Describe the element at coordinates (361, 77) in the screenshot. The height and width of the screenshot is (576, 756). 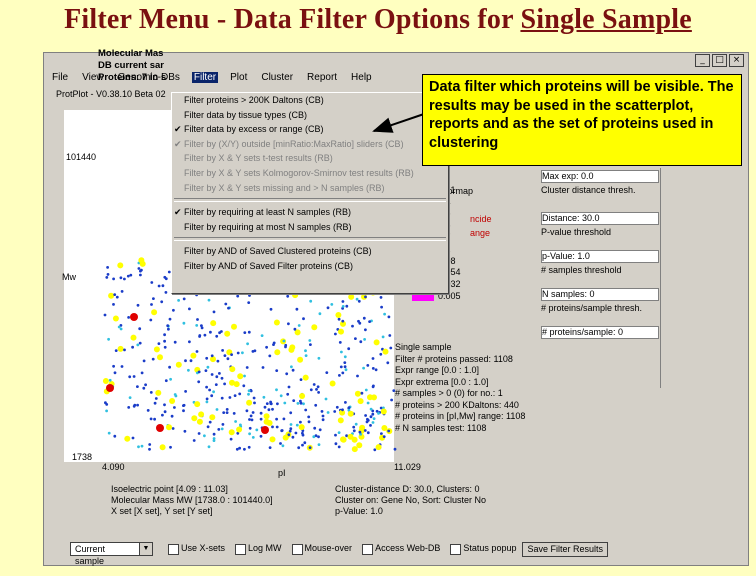
I see `menu-help: Help` at that location.